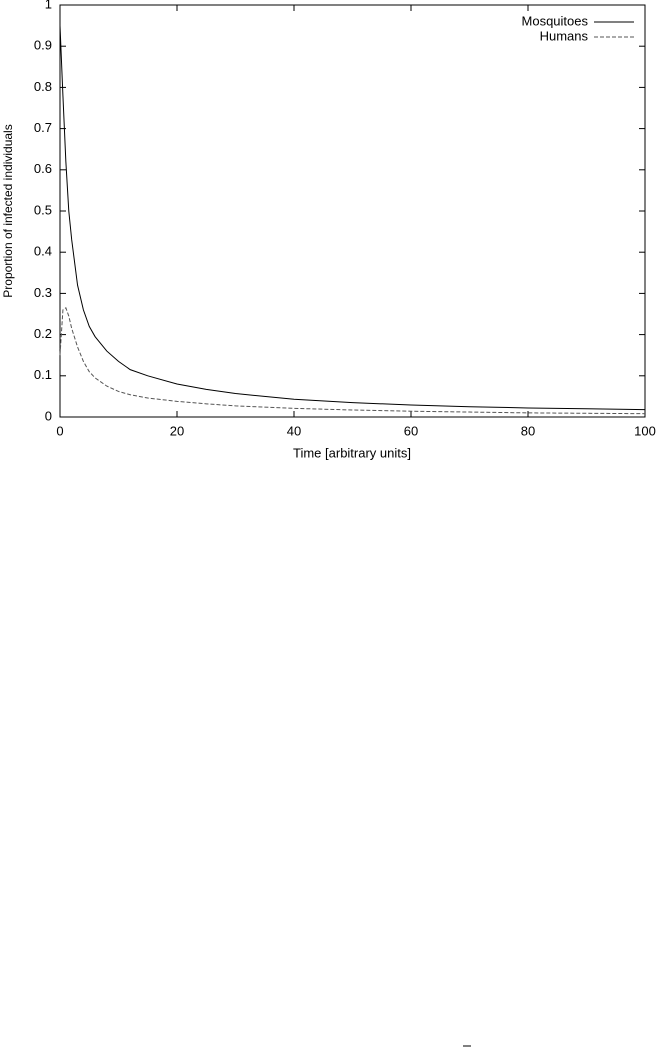 The width and height of the screenshot is (659, 1051). I want to click on legend-label: Humans, so click(564, 35).